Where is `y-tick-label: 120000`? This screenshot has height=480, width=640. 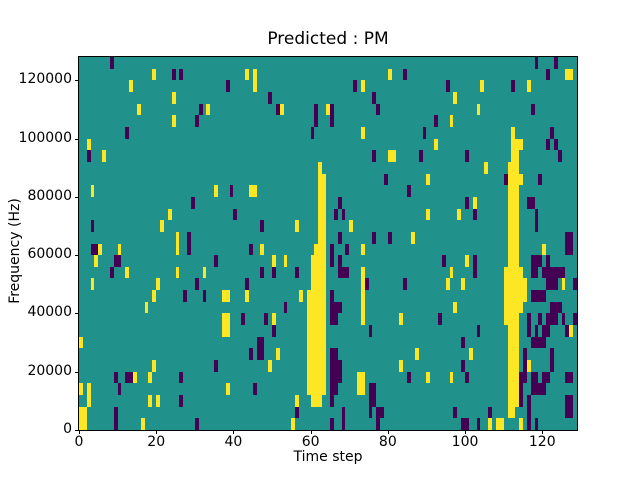
y-tick-label: 120000 is located at coordinates (45, 79).